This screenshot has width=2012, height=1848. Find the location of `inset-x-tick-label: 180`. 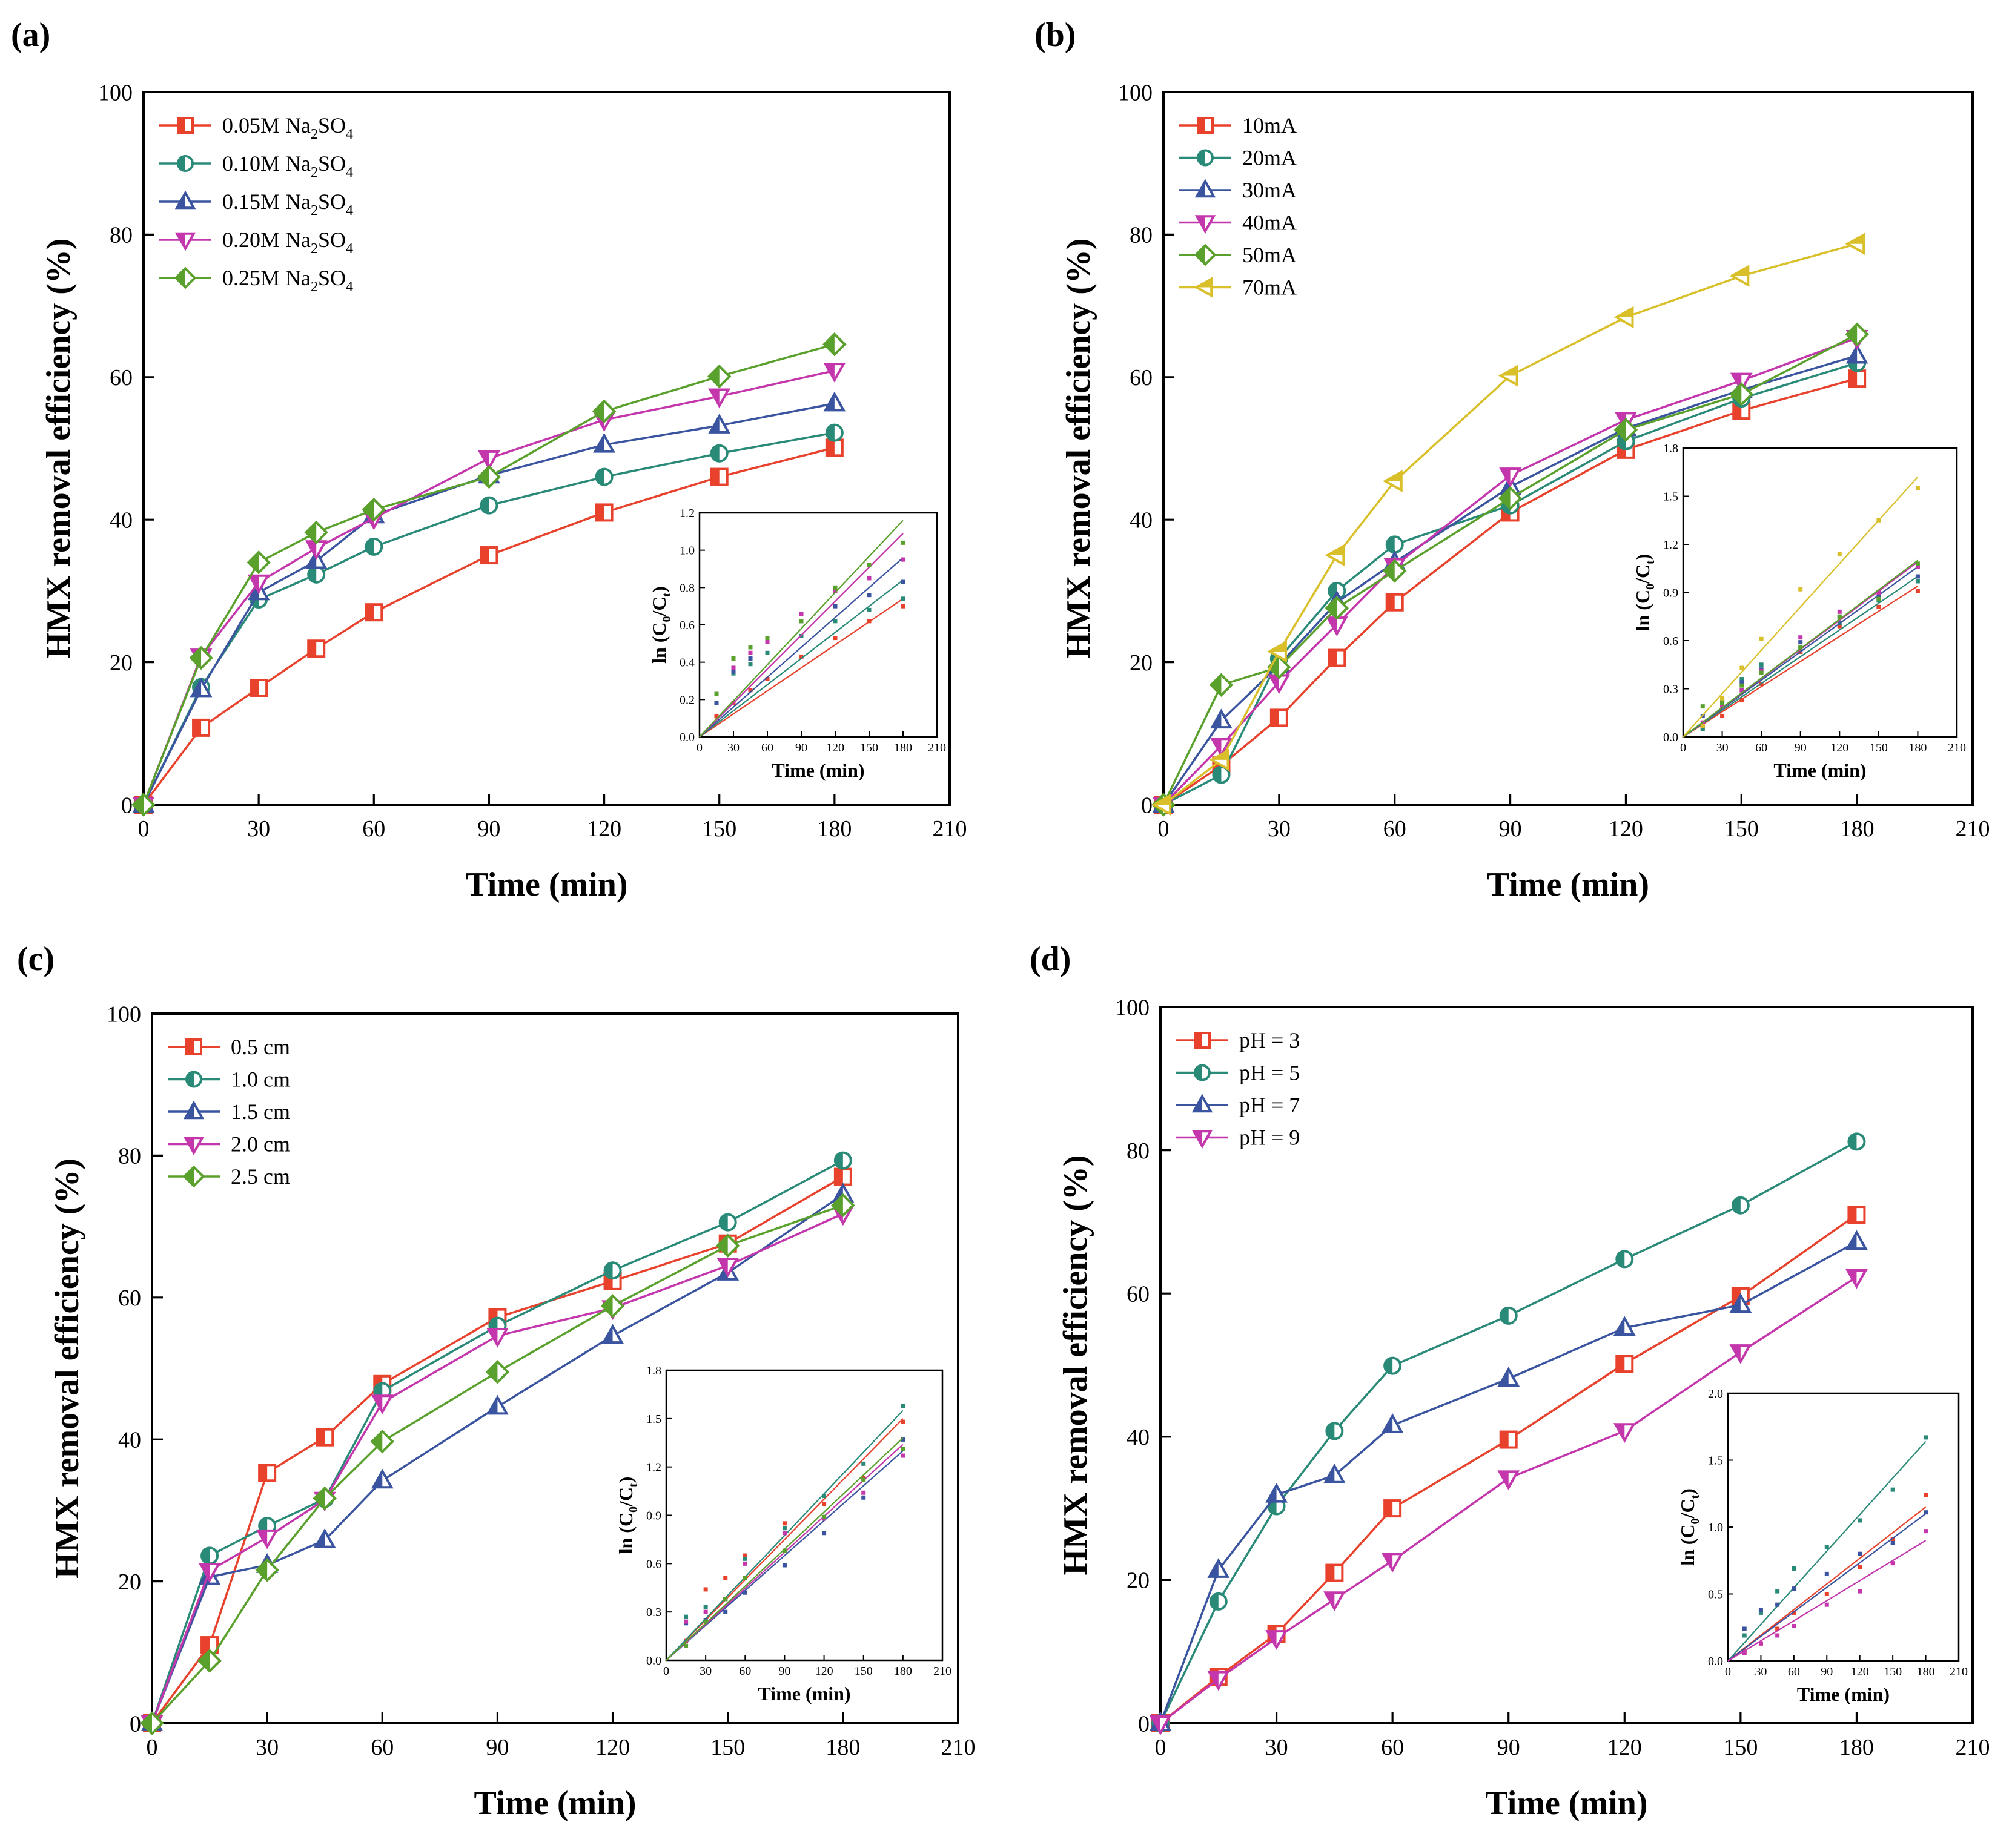

inset-x-tick-label: 180 is located at coordinates (903, 747).